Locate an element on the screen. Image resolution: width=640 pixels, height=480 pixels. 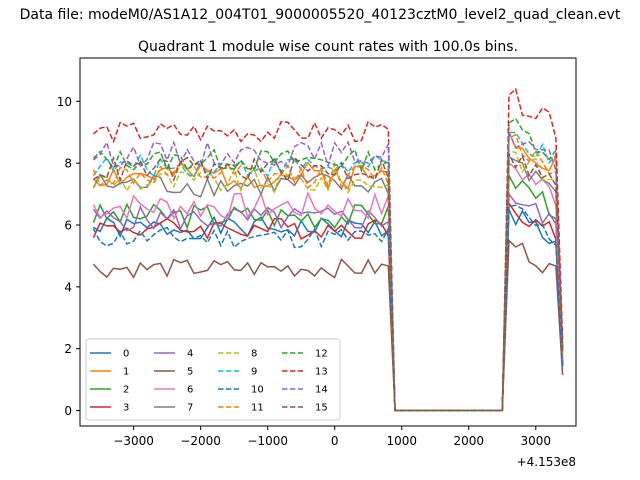
y-tick-label: 0 is located at coordinates (68, 411).